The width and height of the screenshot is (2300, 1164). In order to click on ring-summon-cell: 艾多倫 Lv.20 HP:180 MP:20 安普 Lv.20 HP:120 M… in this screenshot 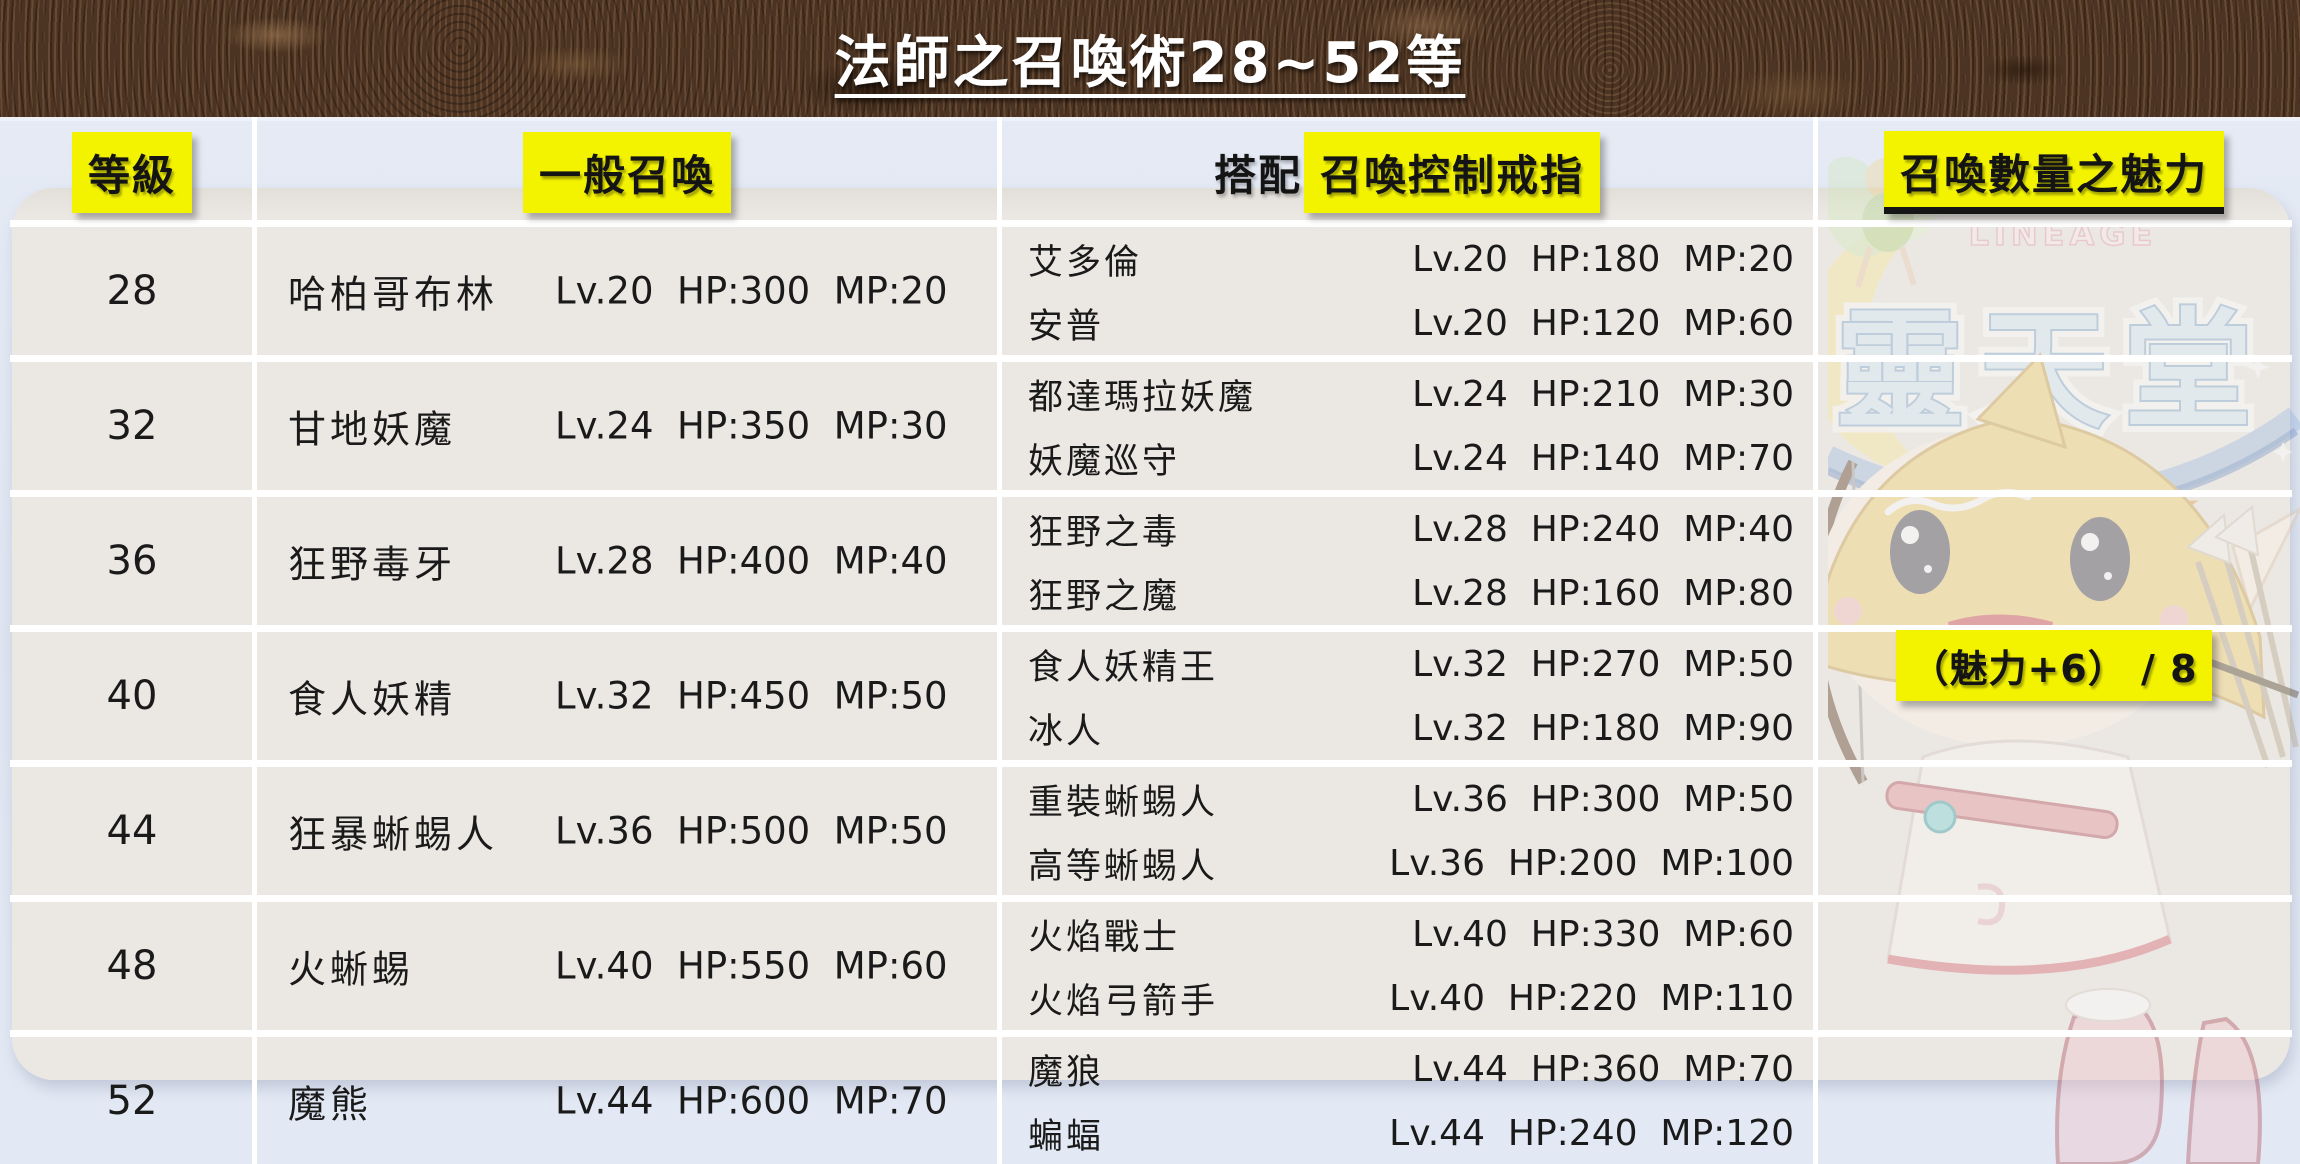, I will do `click(1407, 291)`.